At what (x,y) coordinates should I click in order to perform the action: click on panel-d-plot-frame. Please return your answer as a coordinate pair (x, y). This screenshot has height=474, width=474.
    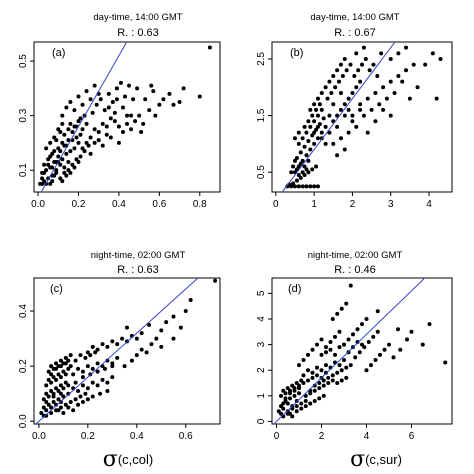
    Looking at the image, I should click on (362, 351).